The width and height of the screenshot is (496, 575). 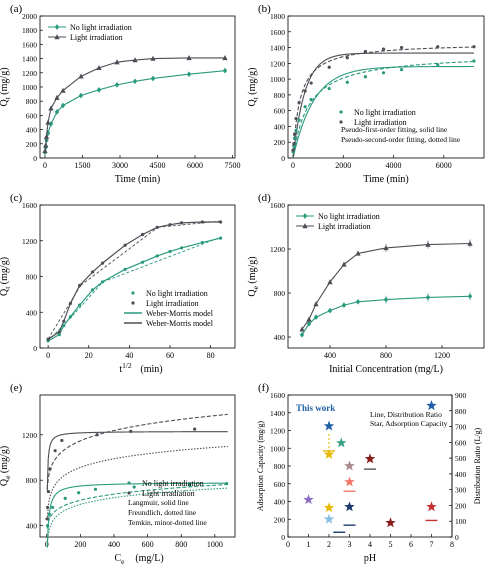 What do you see at coordinates (158, 165) in the screenshot?
I see `x-tick-label: 4500` at bounding box center [158, 165].